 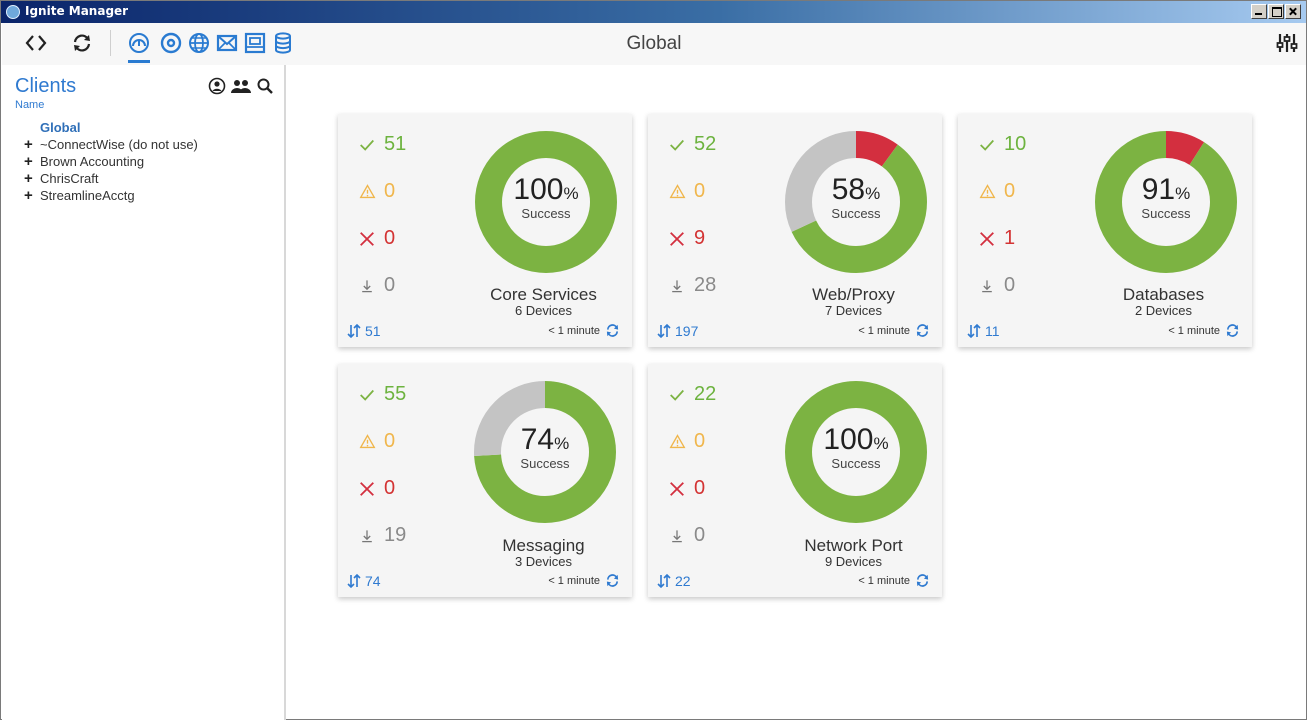 What do you see at coordinates (691, 285) in the screenshot?
I see `unknown-count: 28` at bounding box center [691, 285].